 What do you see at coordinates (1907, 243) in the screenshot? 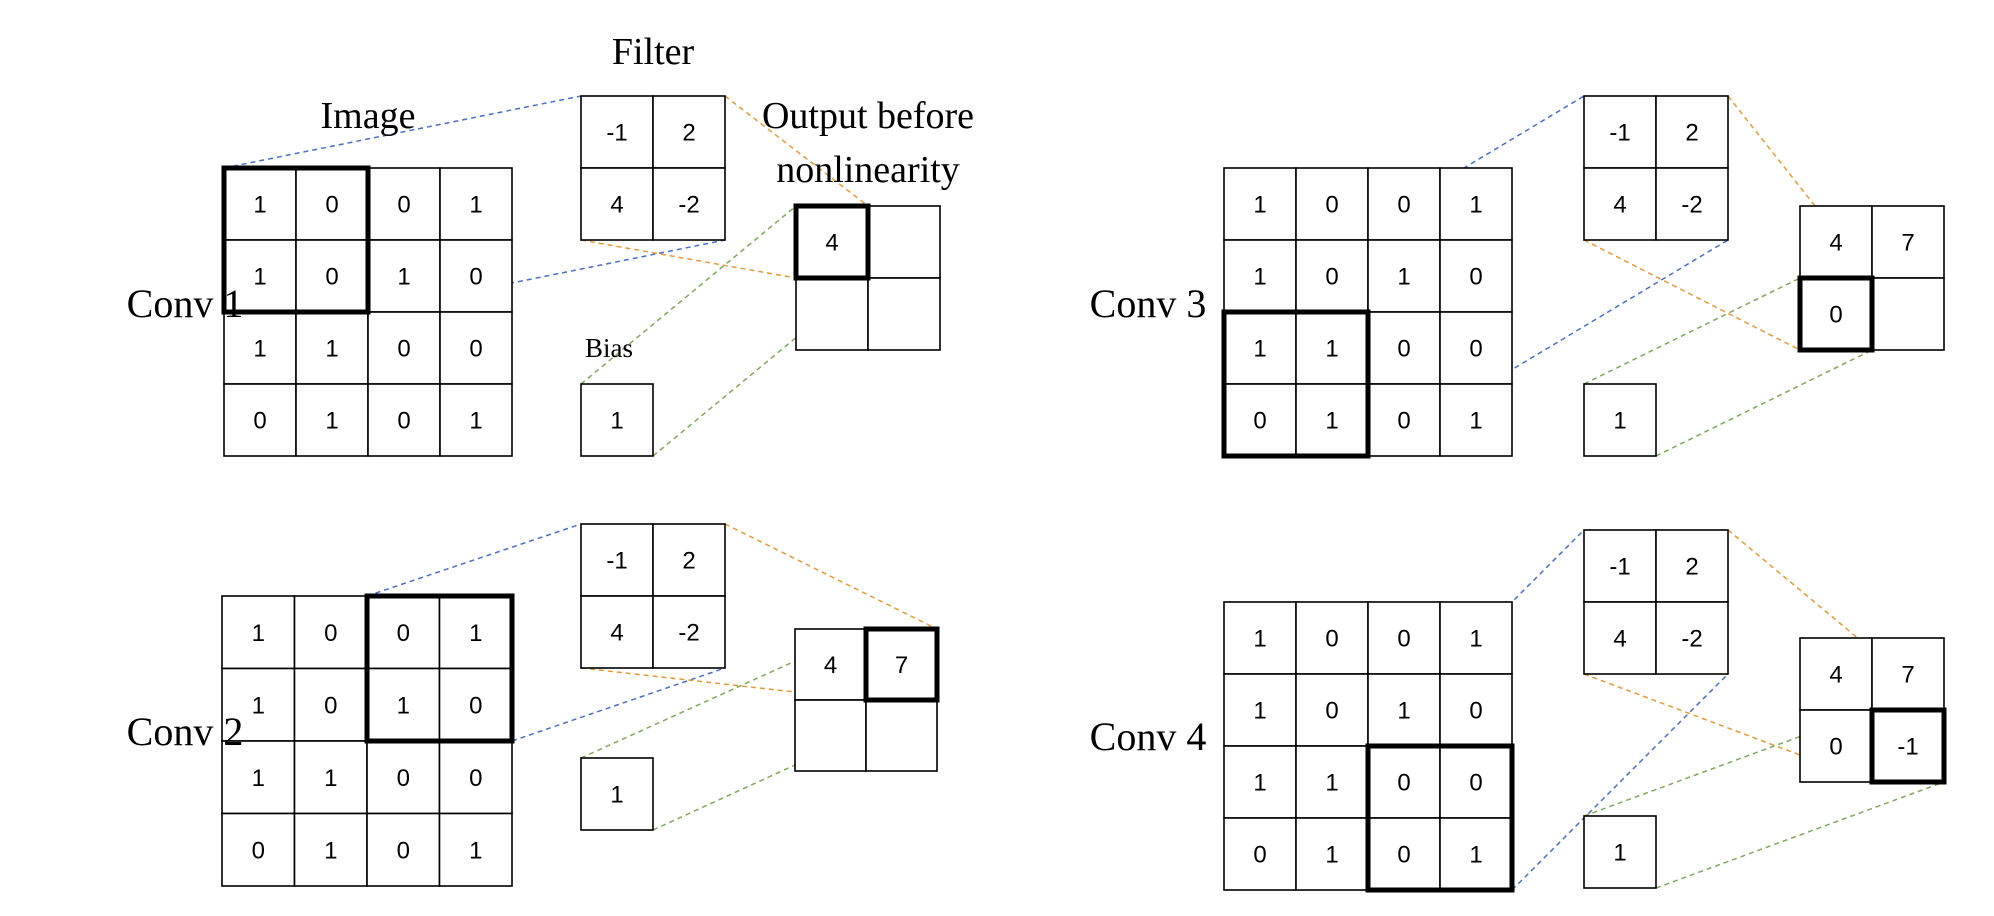
I see `output-grid-cell-value: 7` at bounding box center [1907, 243].